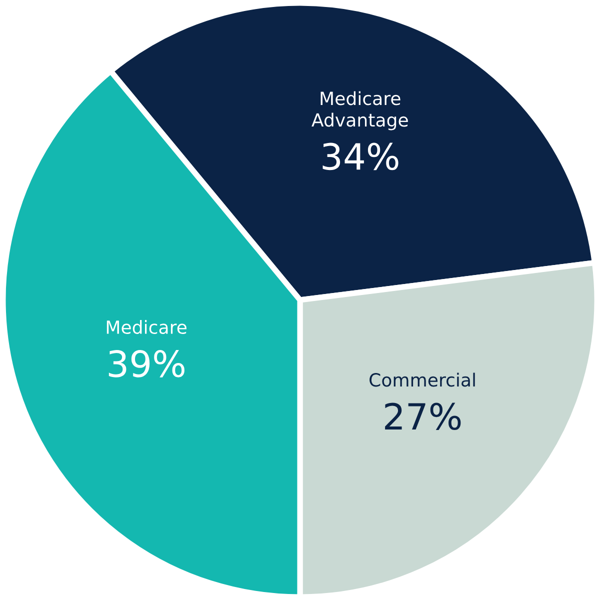  I want to click on slice-label: Medicare Advantage, so click(360, 110).